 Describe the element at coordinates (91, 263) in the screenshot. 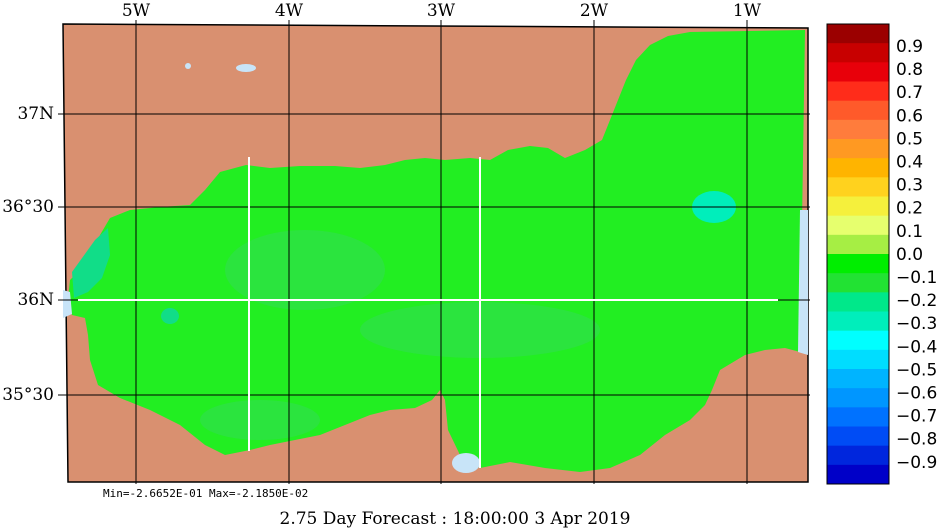

I see `sea-patch-strait` at that location.